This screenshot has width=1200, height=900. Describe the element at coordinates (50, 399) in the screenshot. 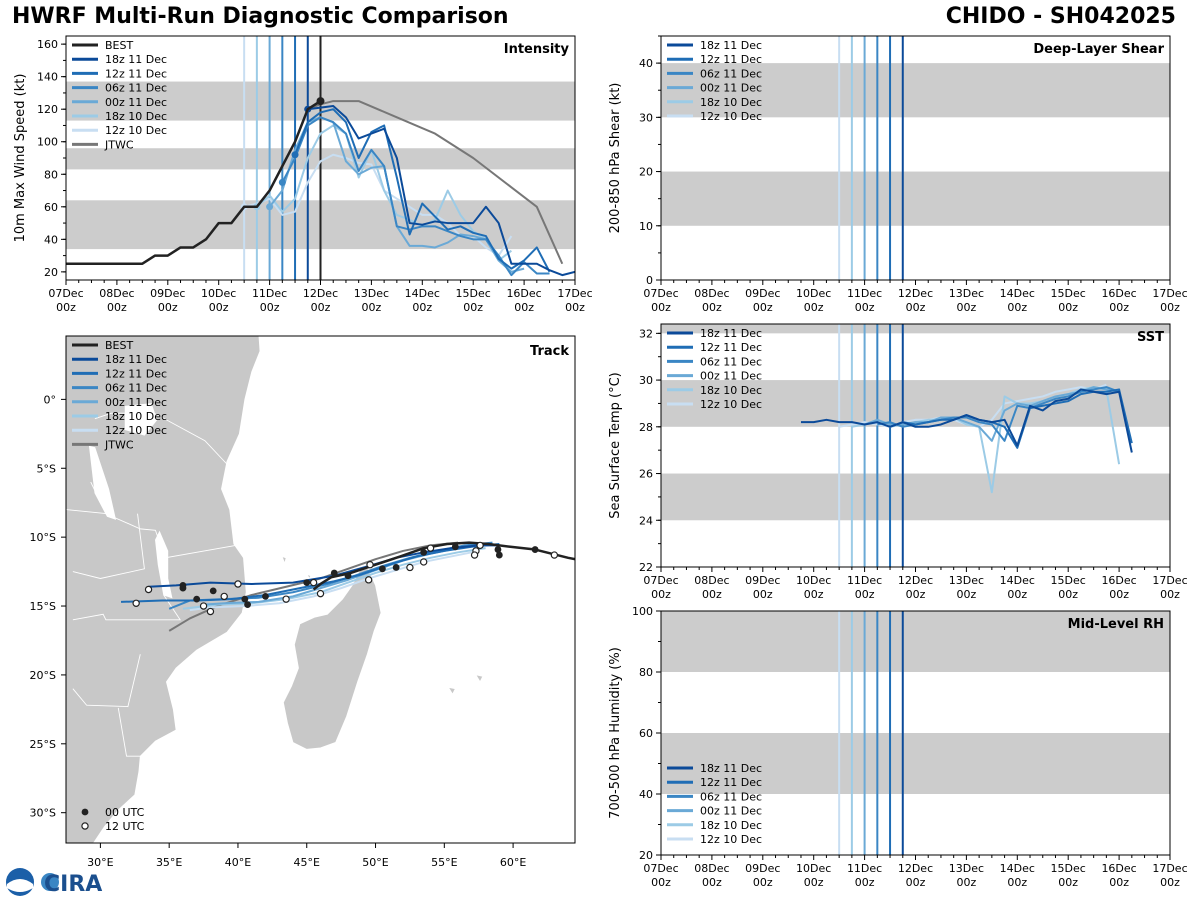

I see `y-tick-label: 0°` at that location.